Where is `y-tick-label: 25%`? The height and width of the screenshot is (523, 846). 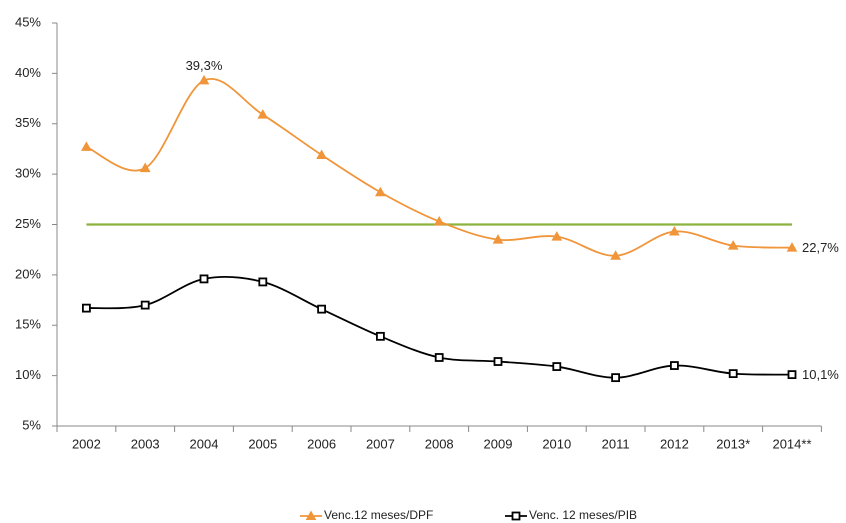 y-tick-label: 25% is located at coordinates (28, 223).